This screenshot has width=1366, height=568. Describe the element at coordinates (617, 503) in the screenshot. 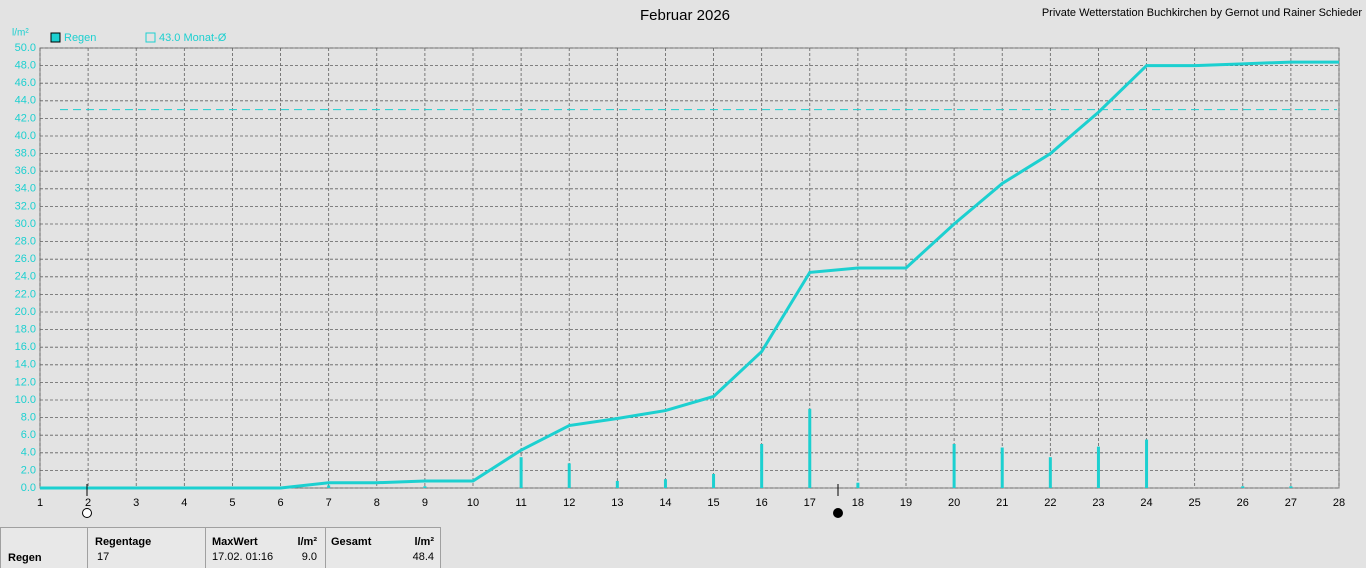

I see `x-tick-label: 13` at that location.